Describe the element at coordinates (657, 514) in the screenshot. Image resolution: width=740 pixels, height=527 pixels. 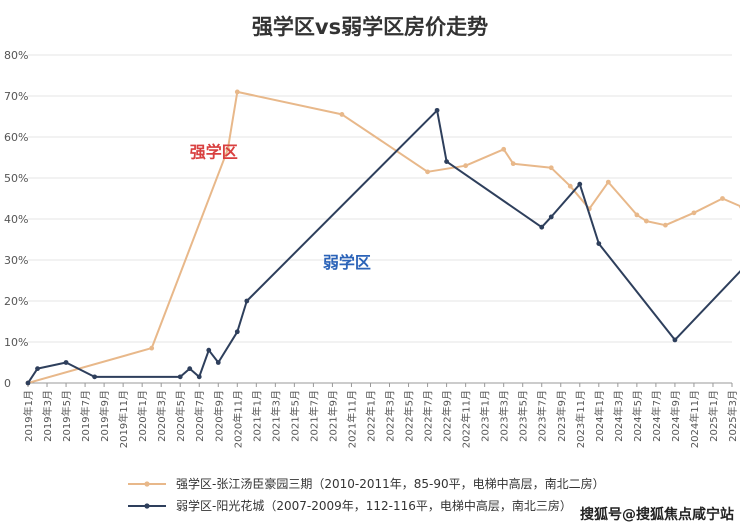
I see `watermark-text: 搜狐号@搜狐焦点咸宁站` at that location.